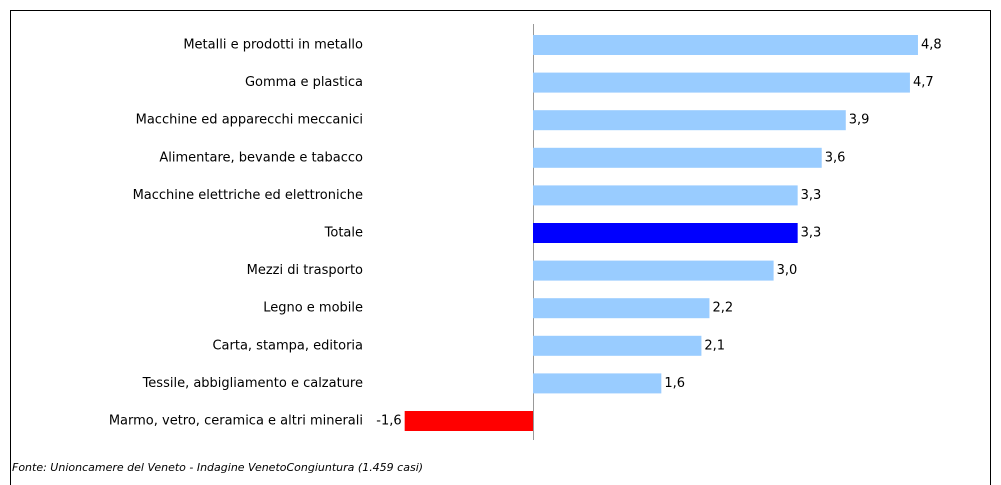 The height and width of the screenshot is (485, 1001). Describe the element at coordinates (287, 345) in the screenshot. I see `category-label: Carta, stampa, editoria` at that location.